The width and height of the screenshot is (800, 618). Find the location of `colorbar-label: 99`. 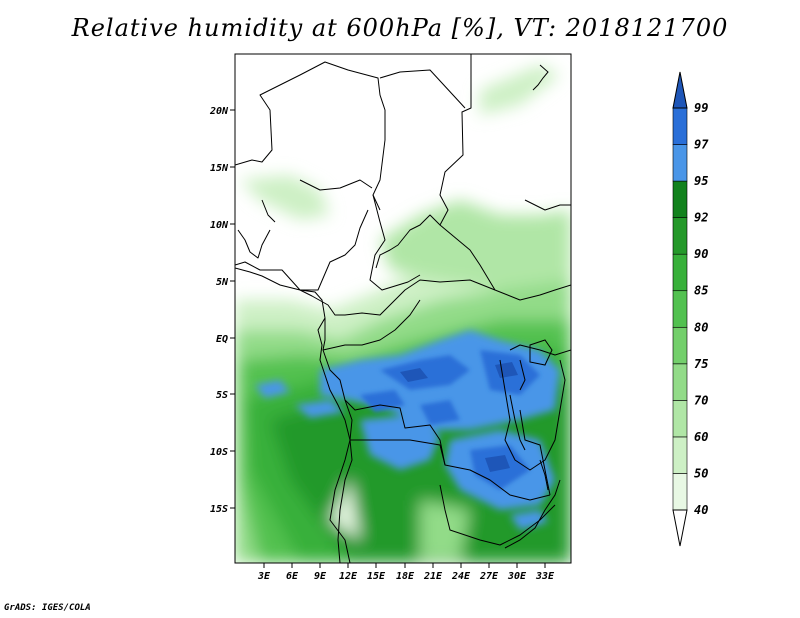

colorbar-label: 99 is located at coordinates (701, 108).